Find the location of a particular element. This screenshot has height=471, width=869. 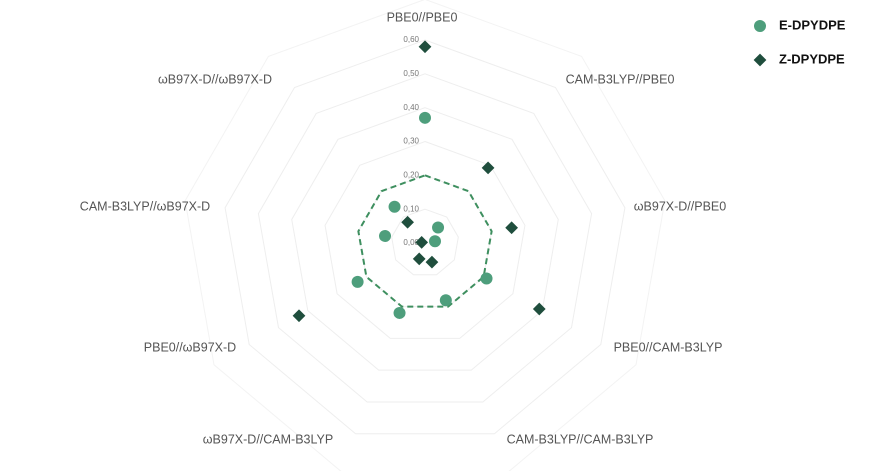

axis-label: CAM-B3LYP//ωB97X-D is located at coordinates (145, 206).